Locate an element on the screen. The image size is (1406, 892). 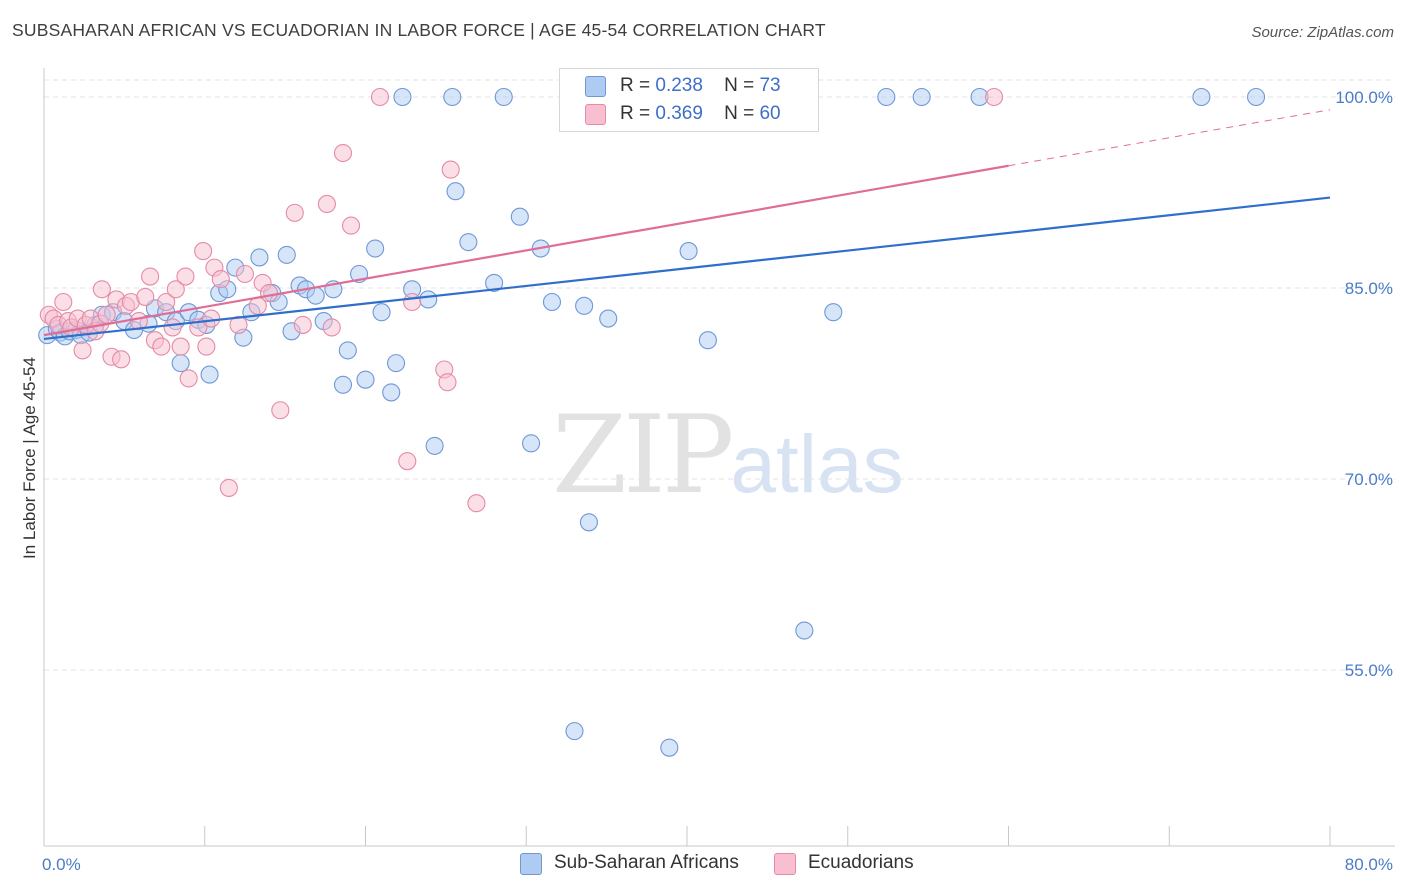
legend-text-ecuadorian: R = 0.369 N = 60 is located at coordinates (700, 114).